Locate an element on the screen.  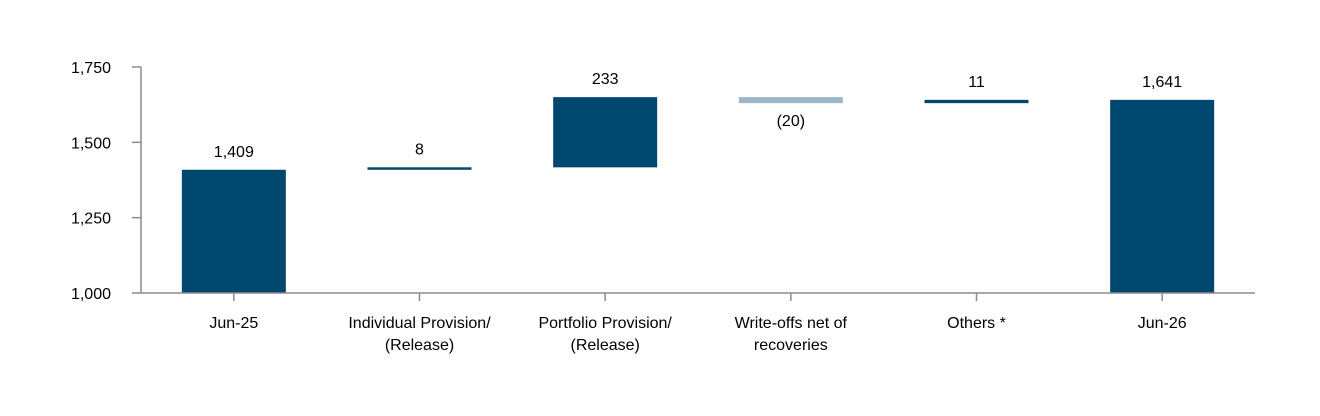
x-category-label-0: Jun-25 is located at coordinates (233, 323).